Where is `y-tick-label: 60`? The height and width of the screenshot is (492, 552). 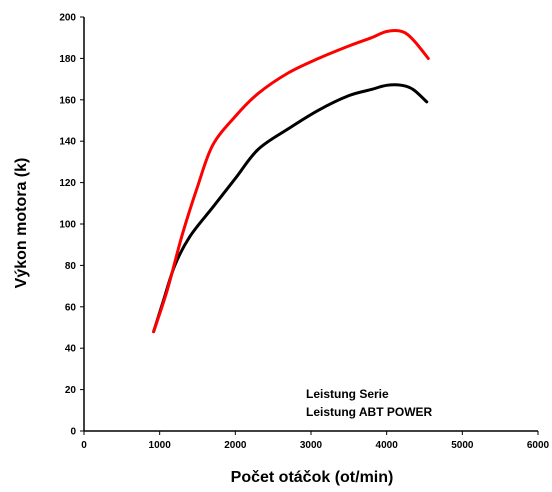 y-tick-label: 60 is located at coordinates (71, 307).